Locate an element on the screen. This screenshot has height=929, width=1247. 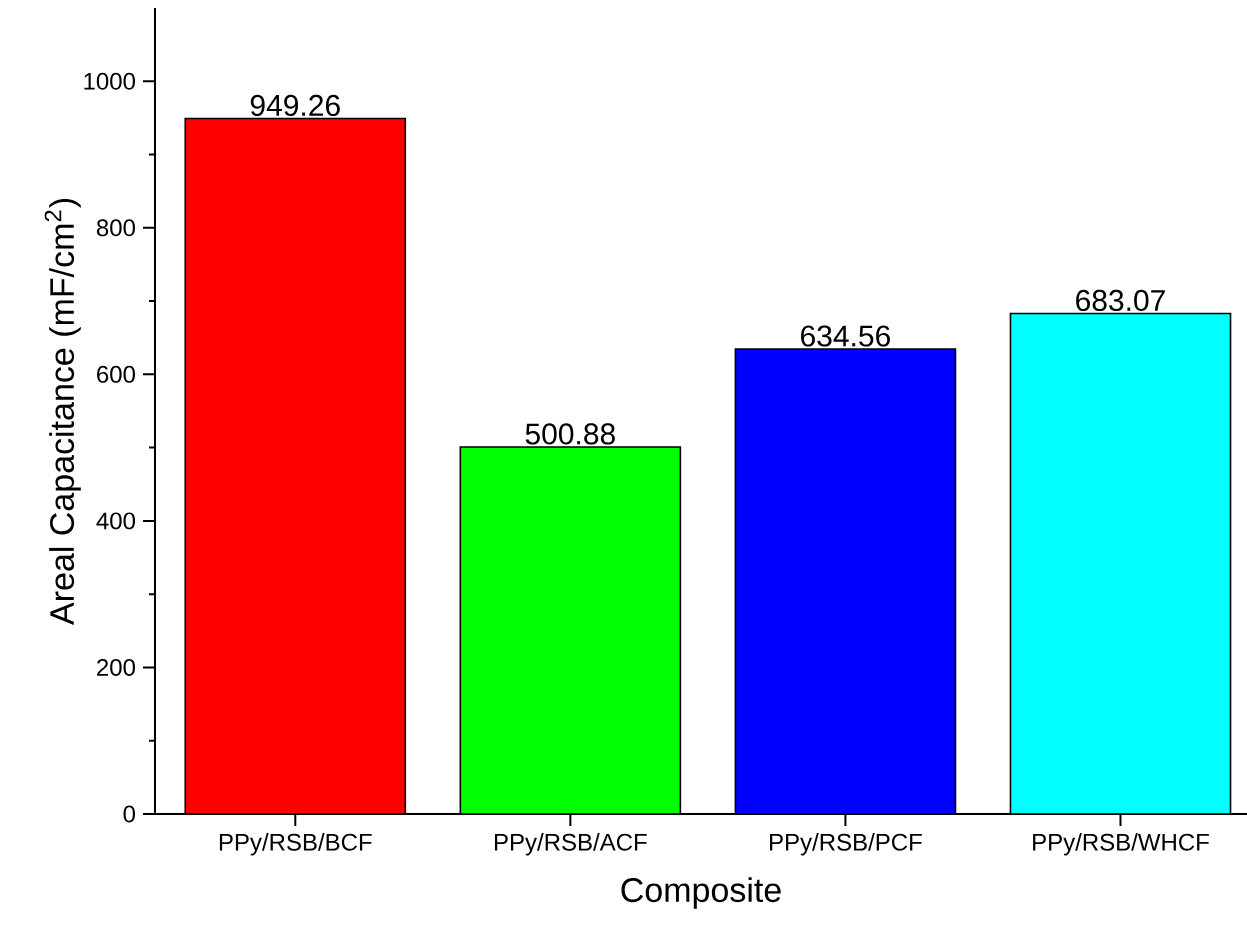
y-tick-label: 1000 is located at coordinates (109, 81).